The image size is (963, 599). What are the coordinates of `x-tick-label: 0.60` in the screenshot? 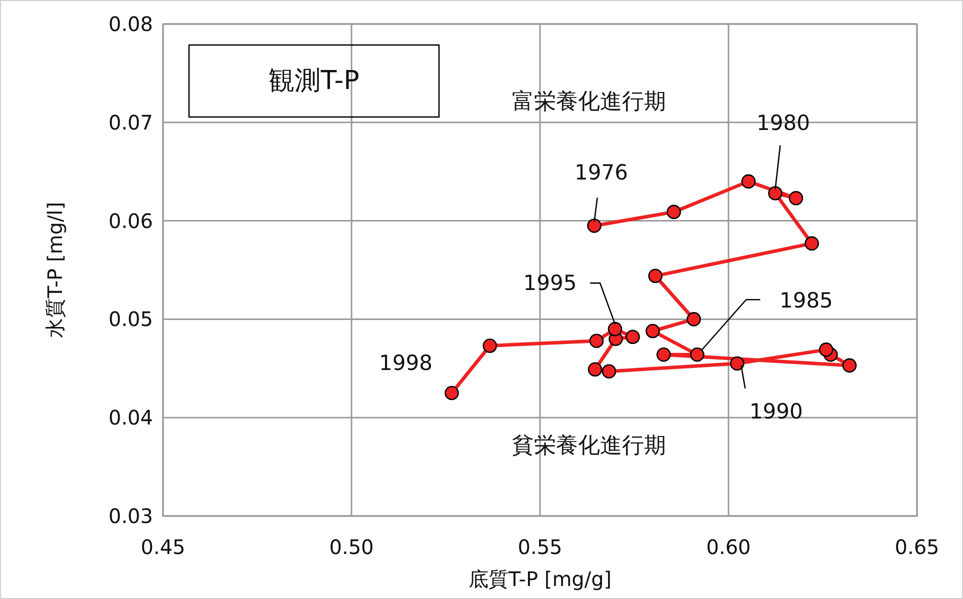 It's located at (728, 547).